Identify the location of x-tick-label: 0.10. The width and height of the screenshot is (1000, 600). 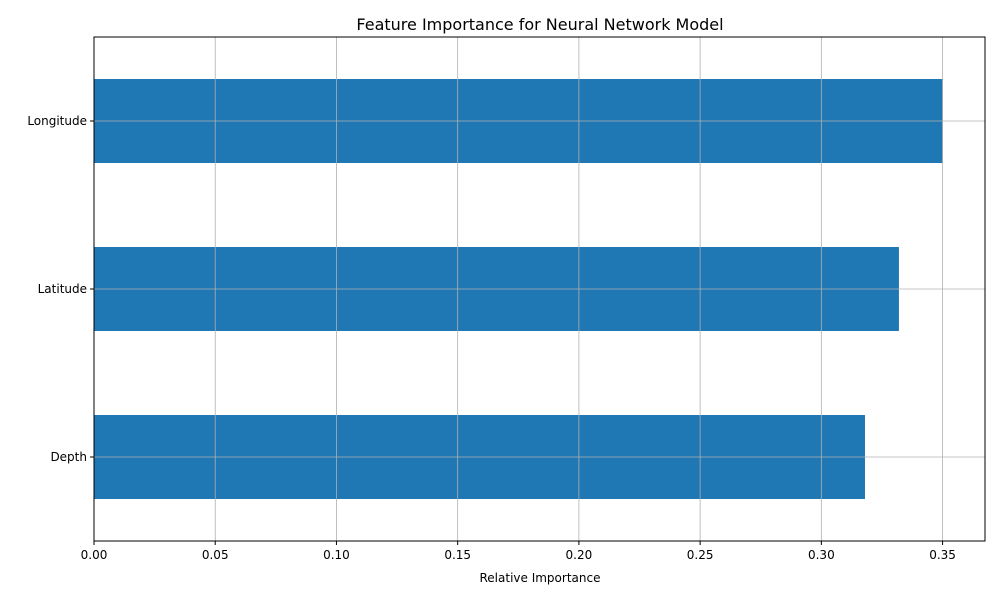
(336, 555).